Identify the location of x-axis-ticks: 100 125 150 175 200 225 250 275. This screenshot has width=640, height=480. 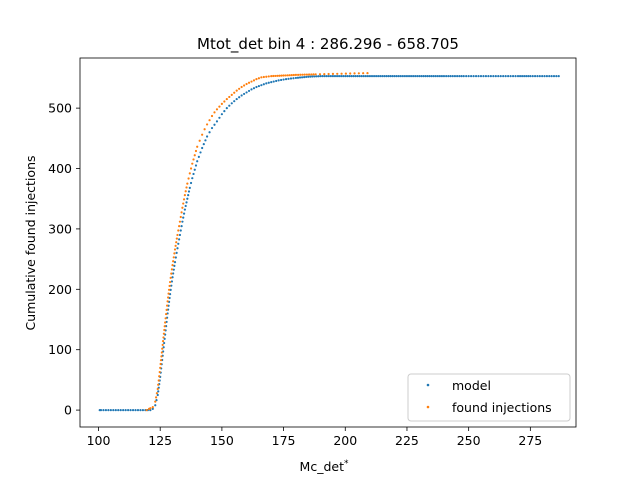
(314, 437).